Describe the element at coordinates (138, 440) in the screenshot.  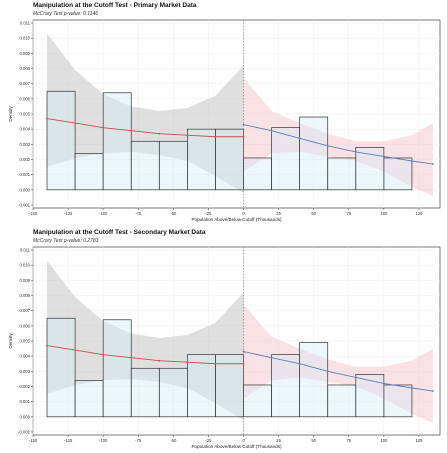
I see `x-tick-label: -75` at that location.